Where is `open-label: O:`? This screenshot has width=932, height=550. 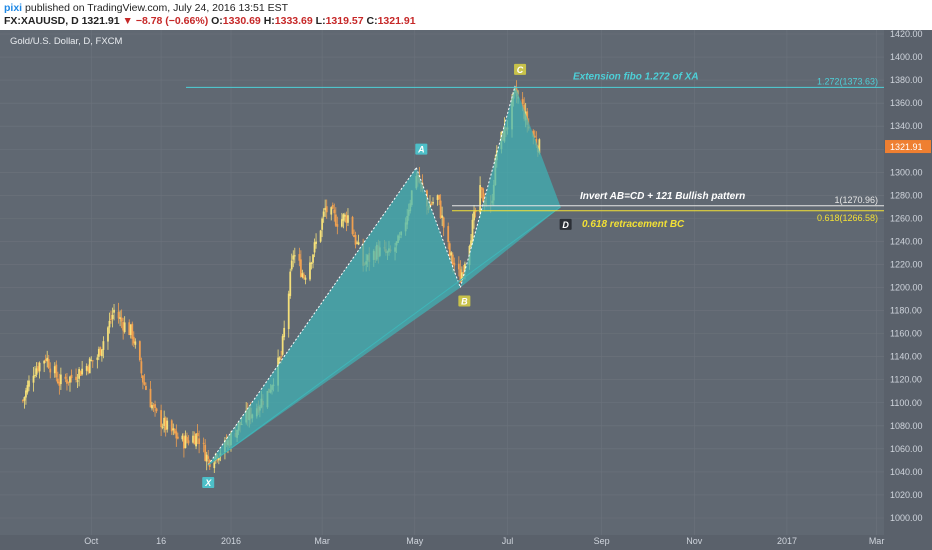 open-label: O: is located at coordinates (217, 21).